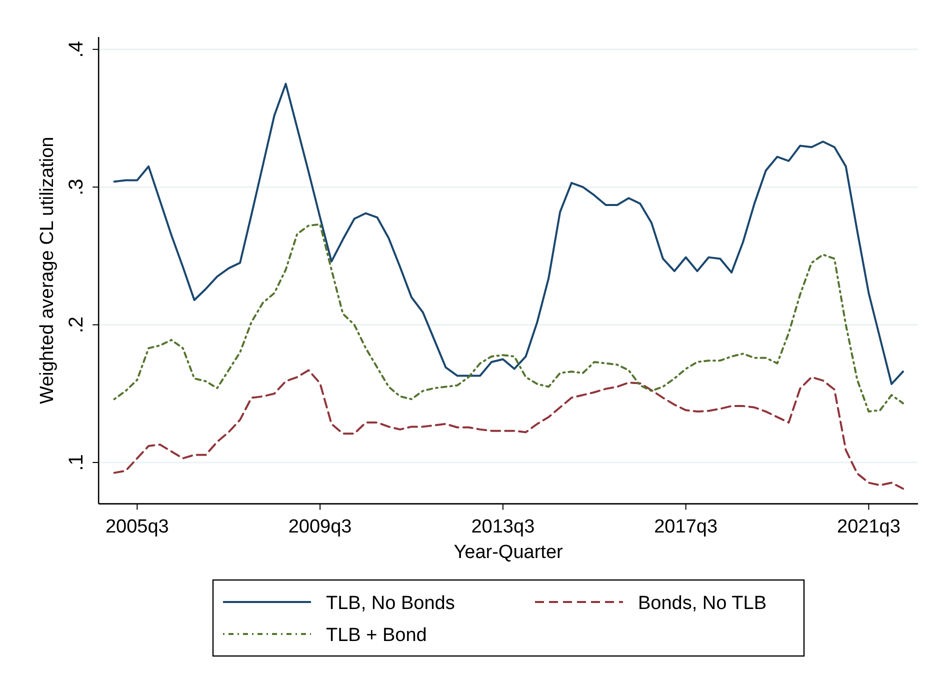 The height and width of the screenshot is (684, 931). What do you see at coordinates (320, 527) in the screenshot?
I see `x-tick-label: 2009q3` at bounding box center [320, 527].